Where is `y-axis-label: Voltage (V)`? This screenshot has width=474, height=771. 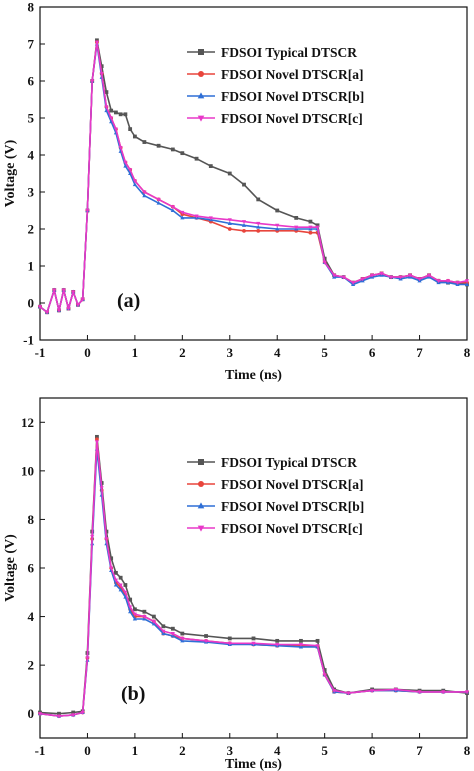 y-axis-label: Voltage (V) is located at coordinates (10, 173).